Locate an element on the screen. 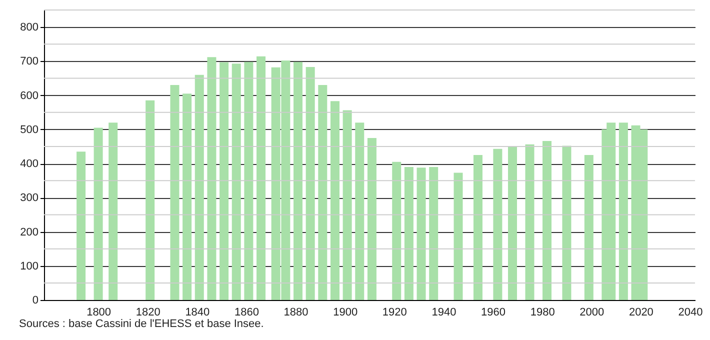 The image size is (710, 340). x-tick-label: 1980 is located at coordinates (542, 312).